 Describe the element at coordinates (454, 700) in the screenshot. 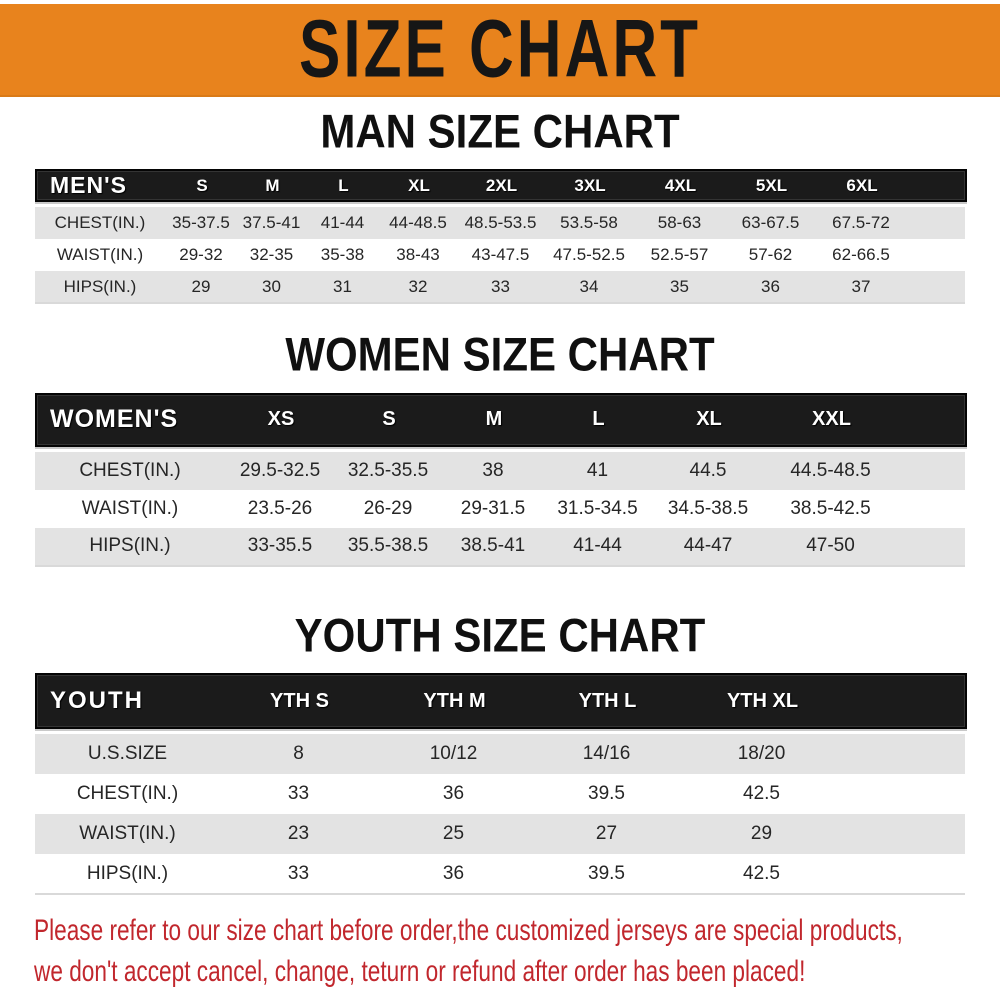

I see `column-header: YTH M` at that location.